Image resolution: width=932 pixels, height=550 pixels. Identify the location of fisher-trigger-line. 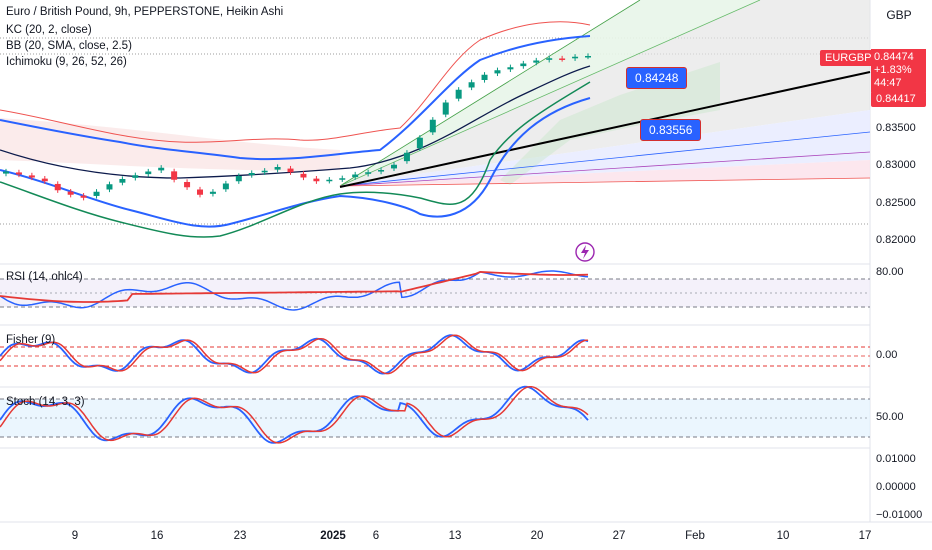
(294, 354).